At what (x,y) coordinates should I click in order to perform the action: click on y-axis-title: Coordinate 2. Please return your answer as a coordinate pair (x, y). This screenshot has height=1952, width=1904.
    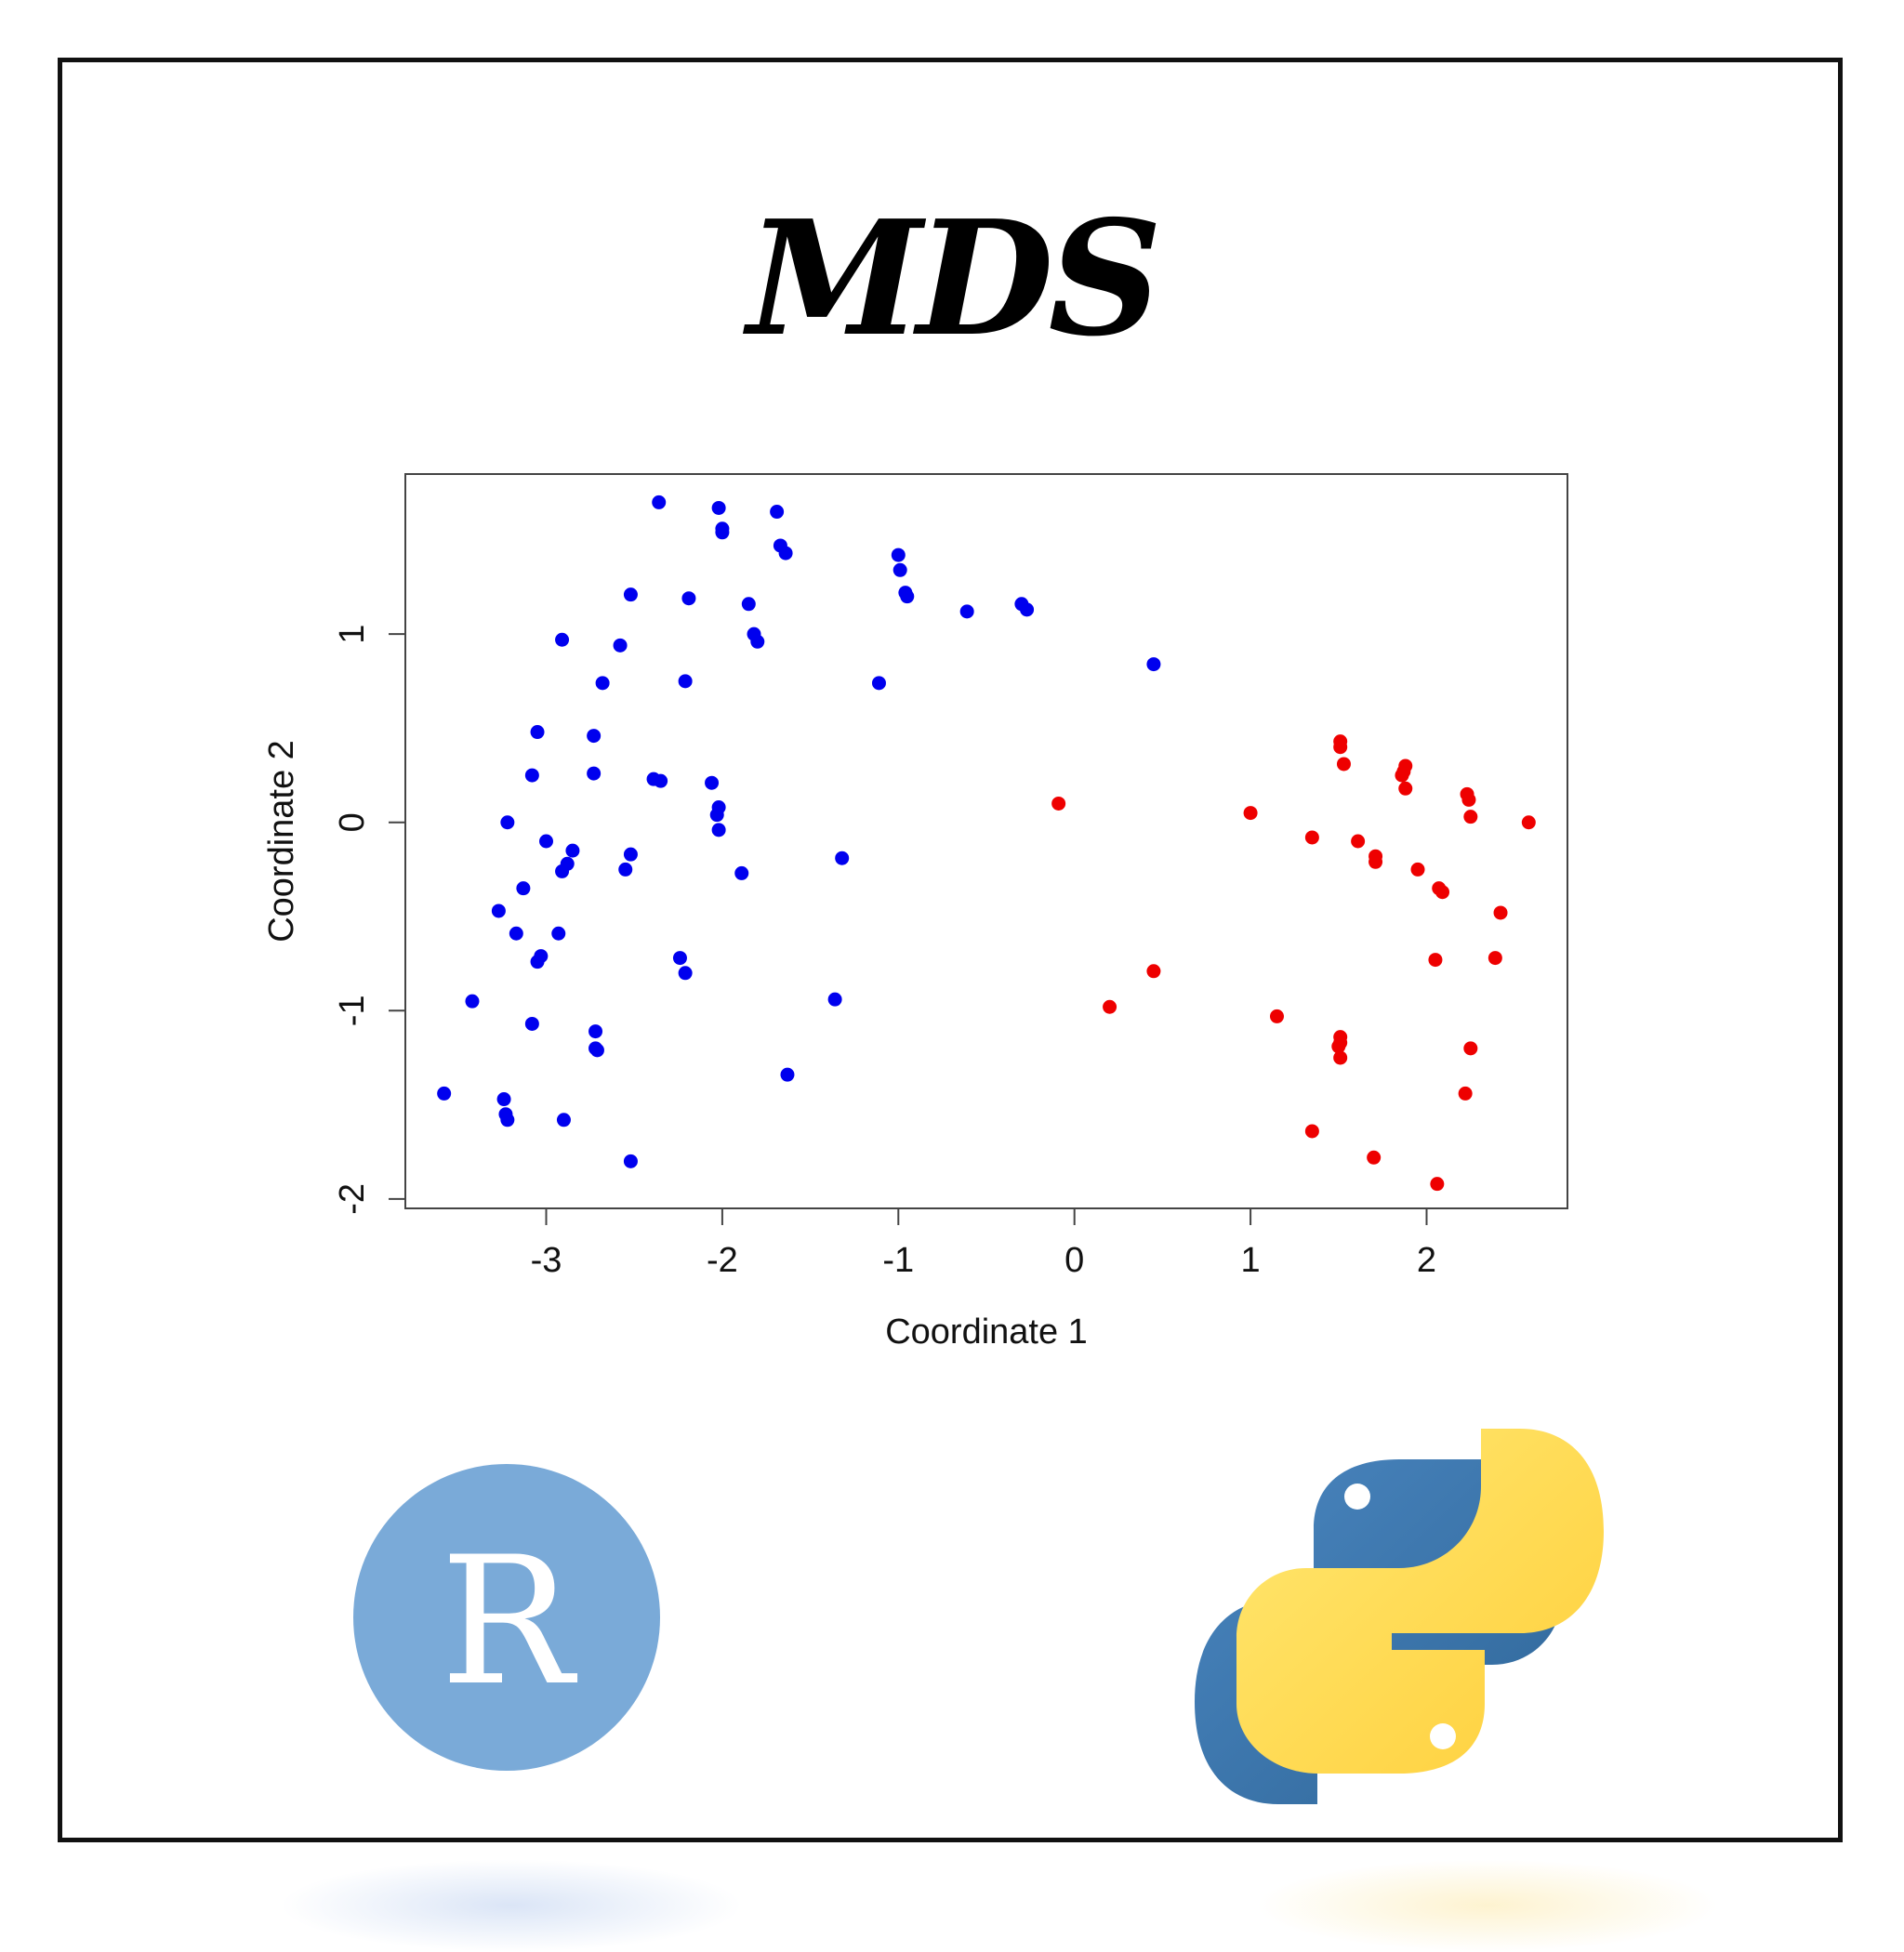
    Looking at the image, I should click on (281, 841).